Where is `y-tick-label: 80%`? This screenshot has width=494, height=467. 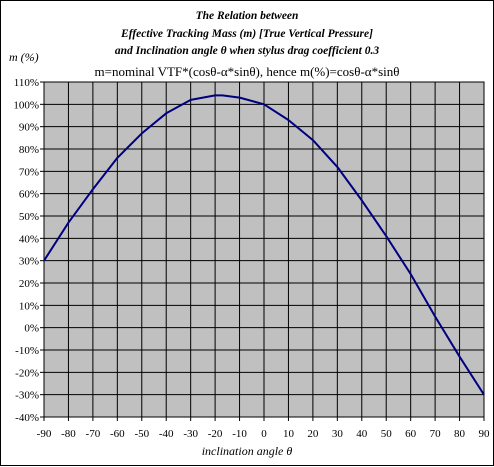
y-tick-label: 80% is located at coordinates (29, 150).